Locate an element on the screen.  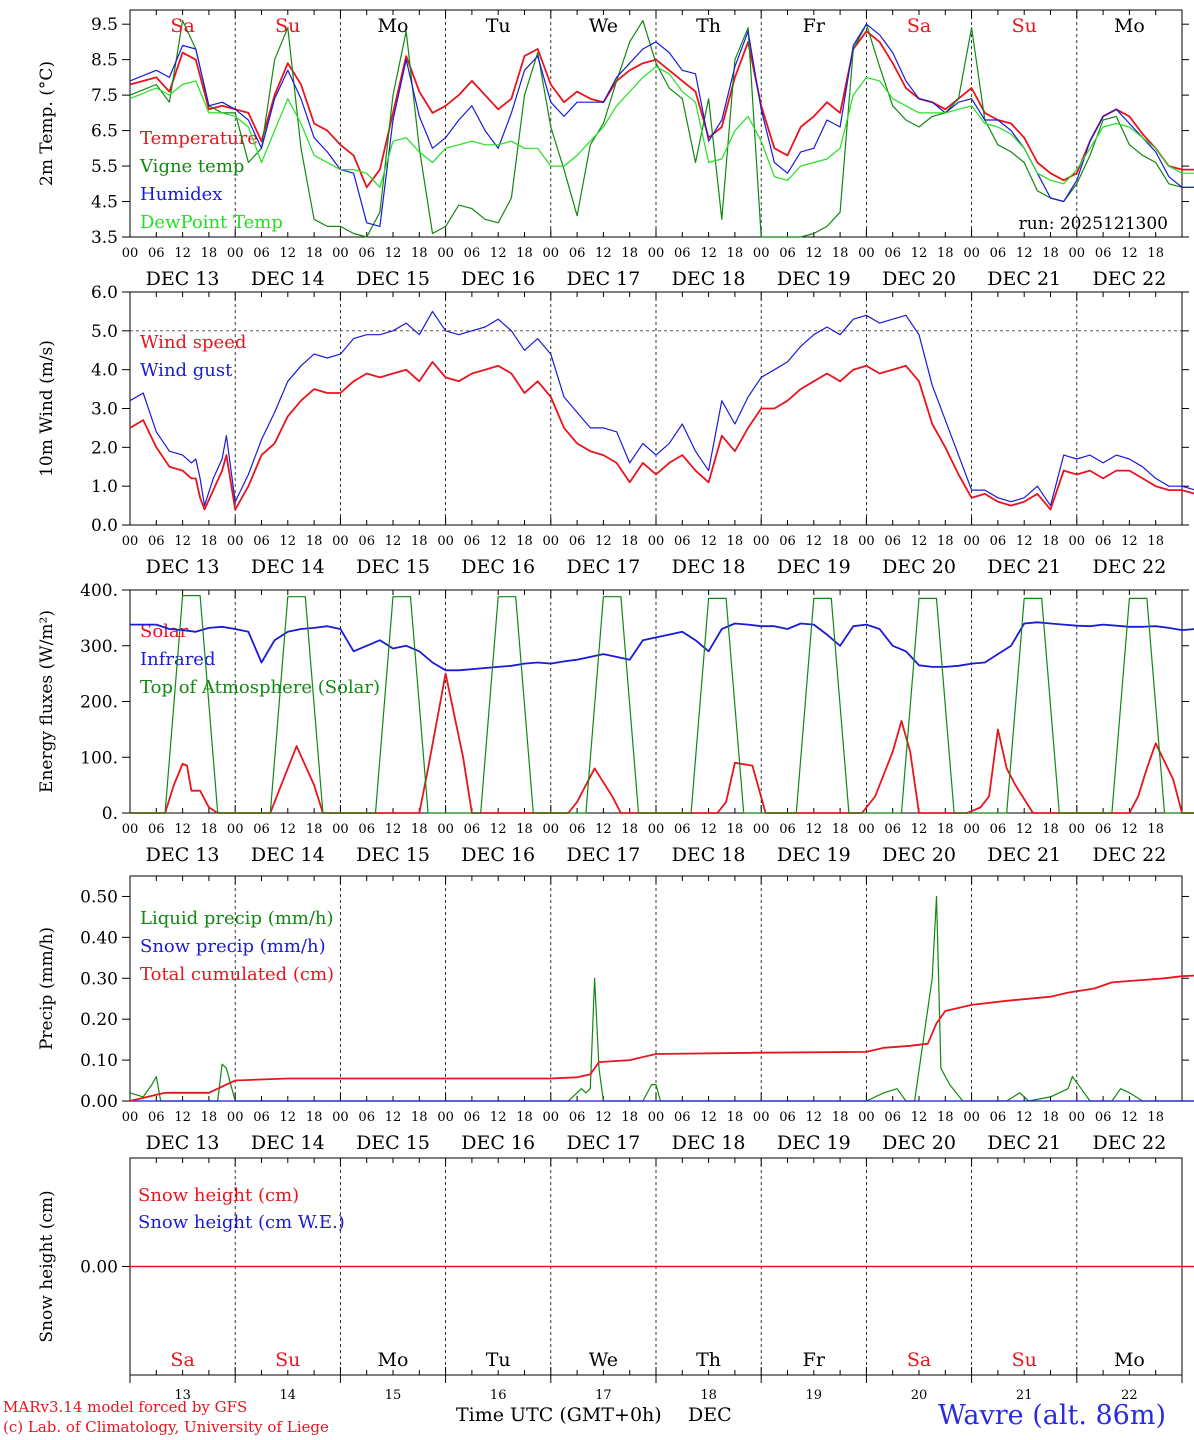
y-axis-label: Snow height (cm) is located at coordinates (47, 1266).